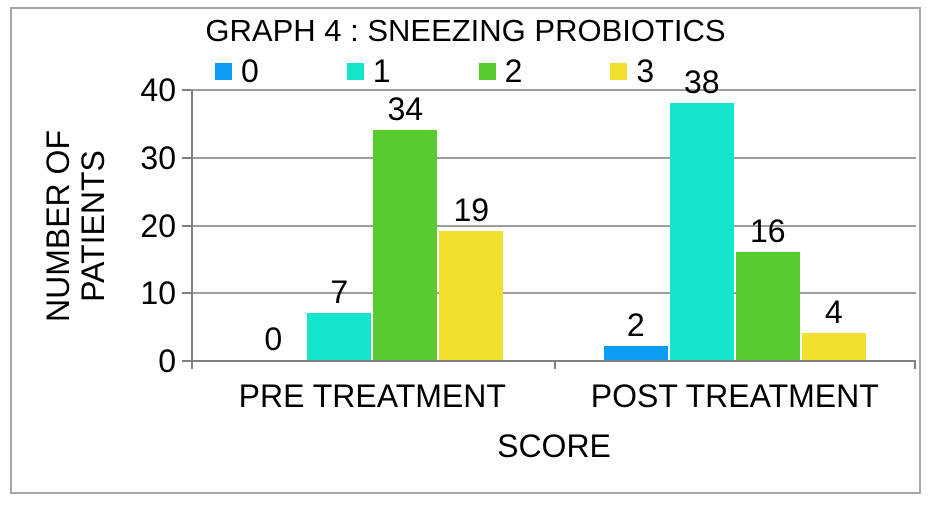 The width and height of the screenshot is (934, 509). What do you see at coordinates (372, 396) in the screenshot?
I see `x-category-pre-treatment: PRE TREATMENT` at bounding box center [372, 396].